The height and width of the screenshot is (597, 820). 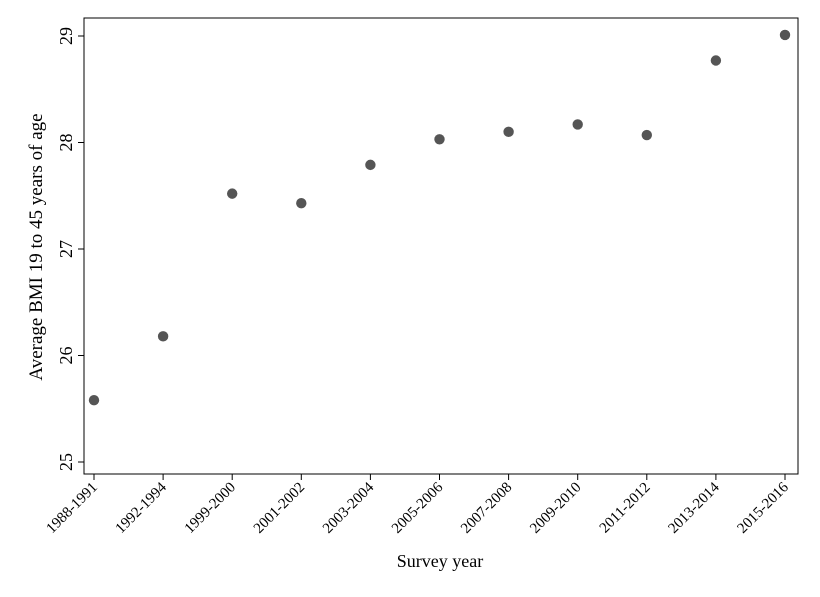 I want to click on y-axis-title: Average BMI 19 to 45 years of age, so click(x=36, y=246).